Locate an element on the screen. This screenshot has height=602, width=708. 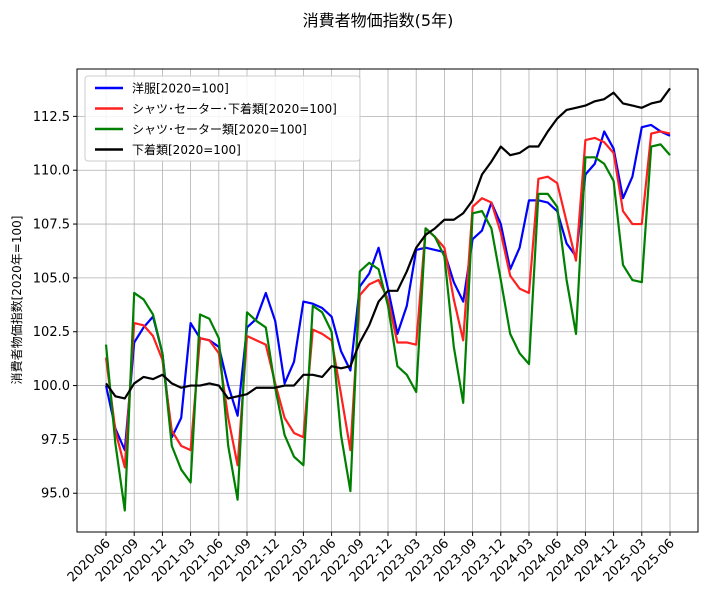
legend-label: シャツ･セーター類[2020=100] is located at coordinates (219, 130).